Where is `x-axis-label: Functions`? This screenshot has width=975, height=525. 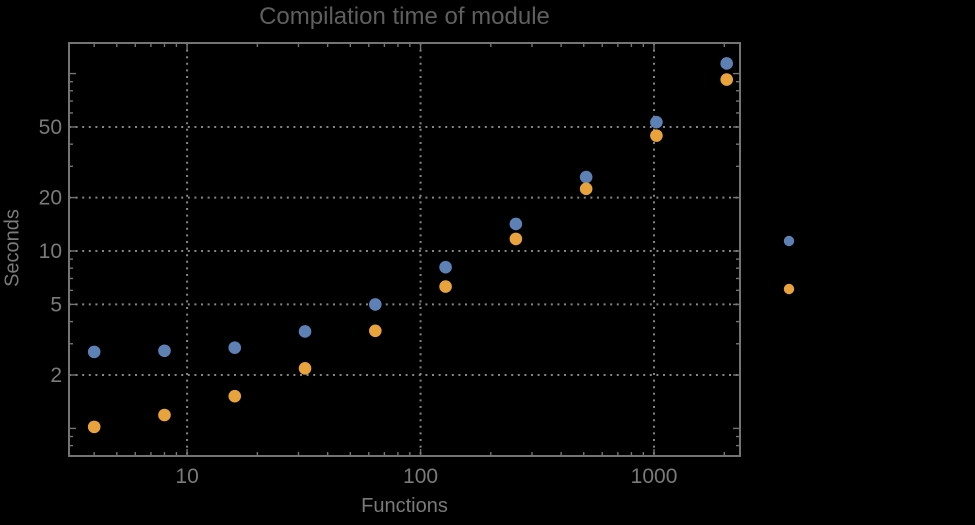
x-axis-label: Functions is located at coordinates (404, 506).